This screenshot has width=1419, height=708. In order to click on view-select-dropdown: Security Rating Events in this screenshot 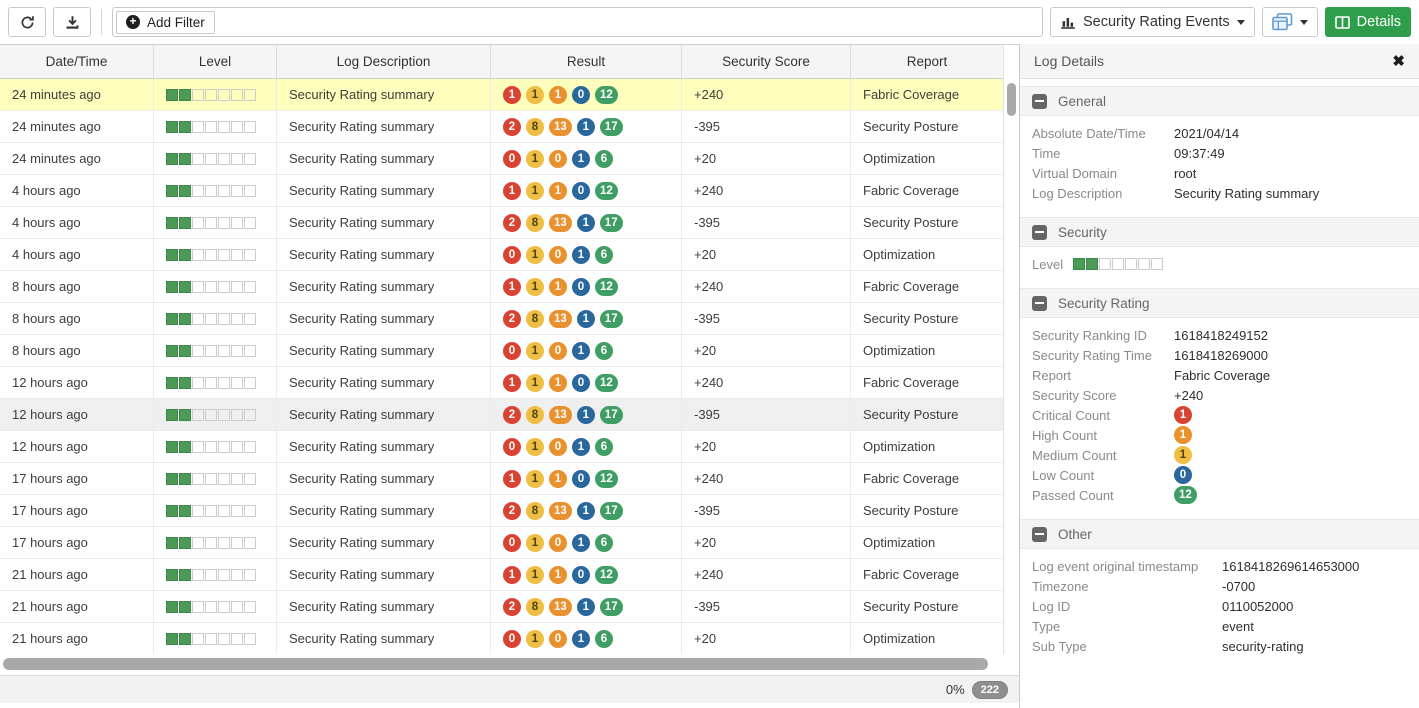, I will do `click(1152, 22)`.